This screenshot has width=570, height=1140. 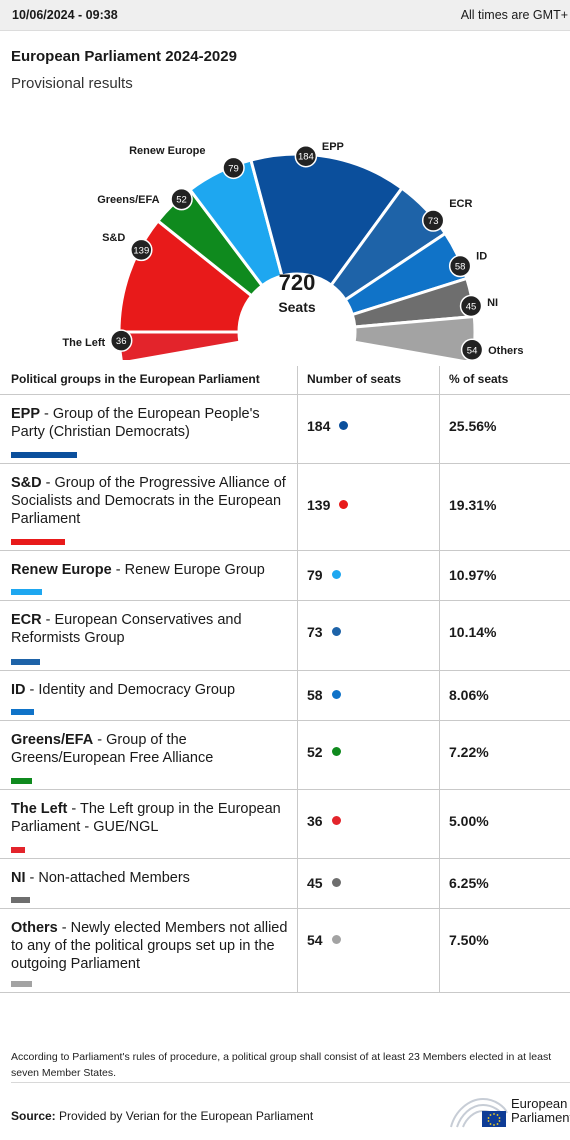 I want to click on value-badge-text: 79, so click(x=233, y=168).